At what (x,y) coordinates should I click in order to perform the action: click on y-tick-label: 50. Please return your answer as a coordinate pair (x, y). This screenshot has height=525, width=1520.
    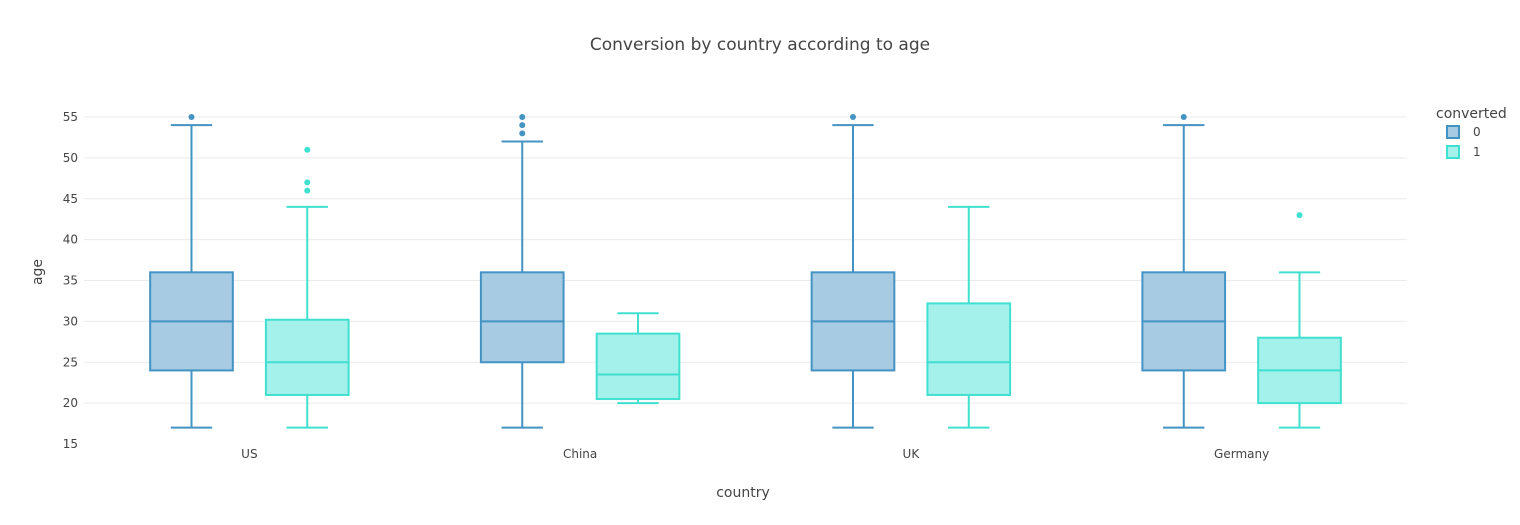
    Looking at the image, I should click on (70, 158).